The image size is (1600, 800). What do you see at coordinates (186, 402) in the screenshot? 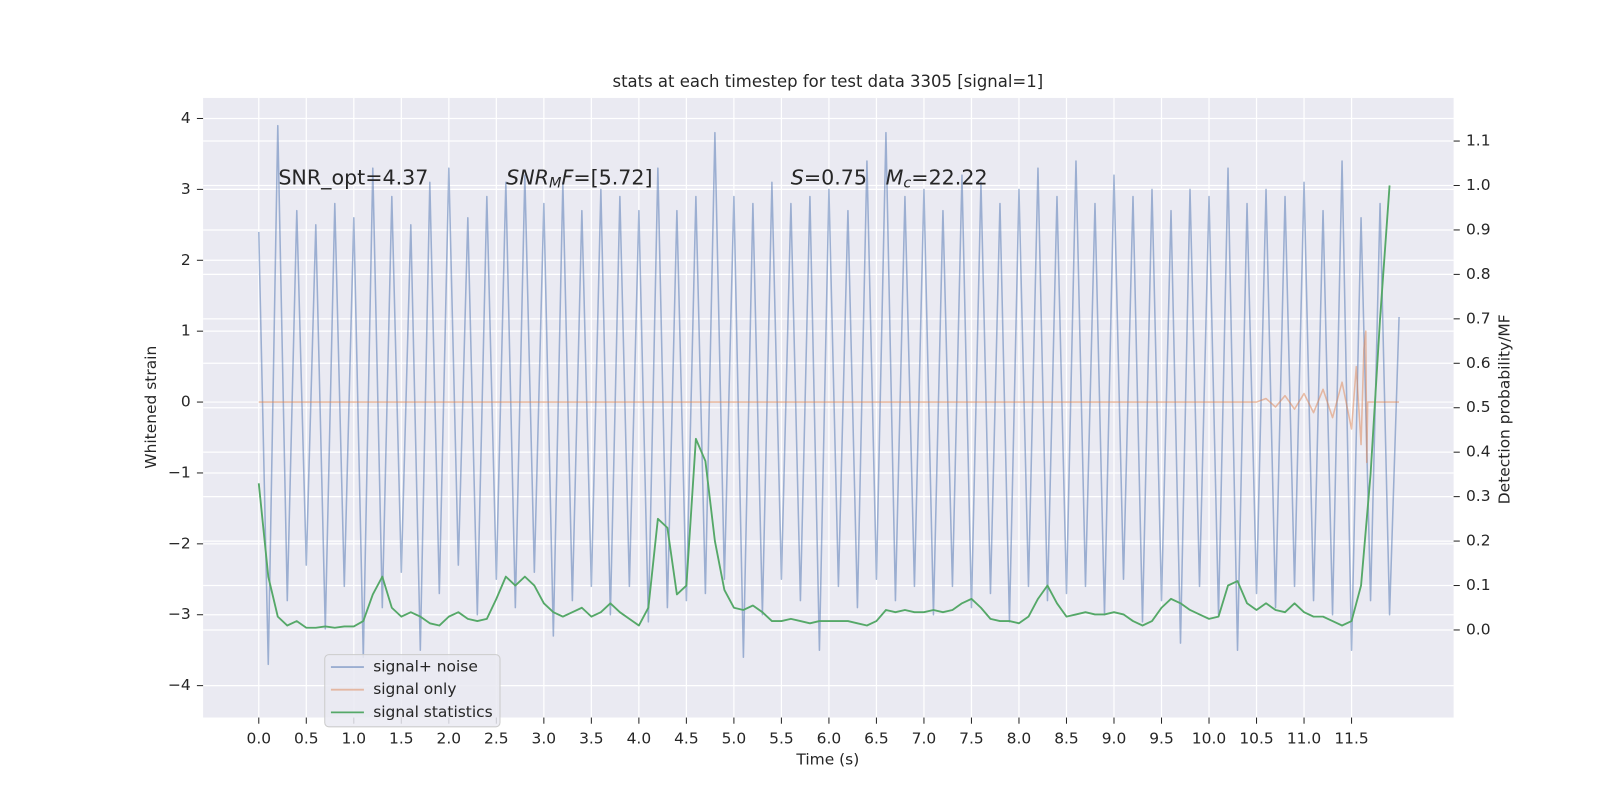
I see `y-tick-label: 0` at bounding box center [186, 402].